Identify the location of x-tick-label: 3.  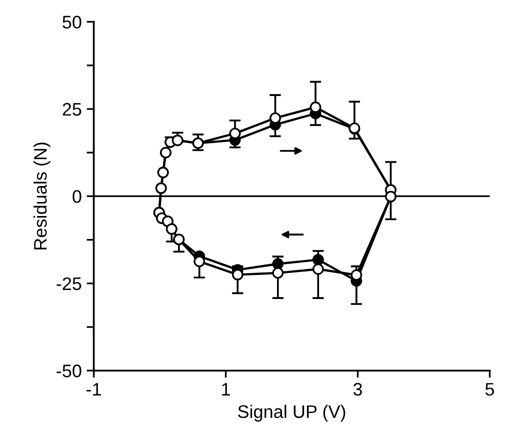
(357, 389).